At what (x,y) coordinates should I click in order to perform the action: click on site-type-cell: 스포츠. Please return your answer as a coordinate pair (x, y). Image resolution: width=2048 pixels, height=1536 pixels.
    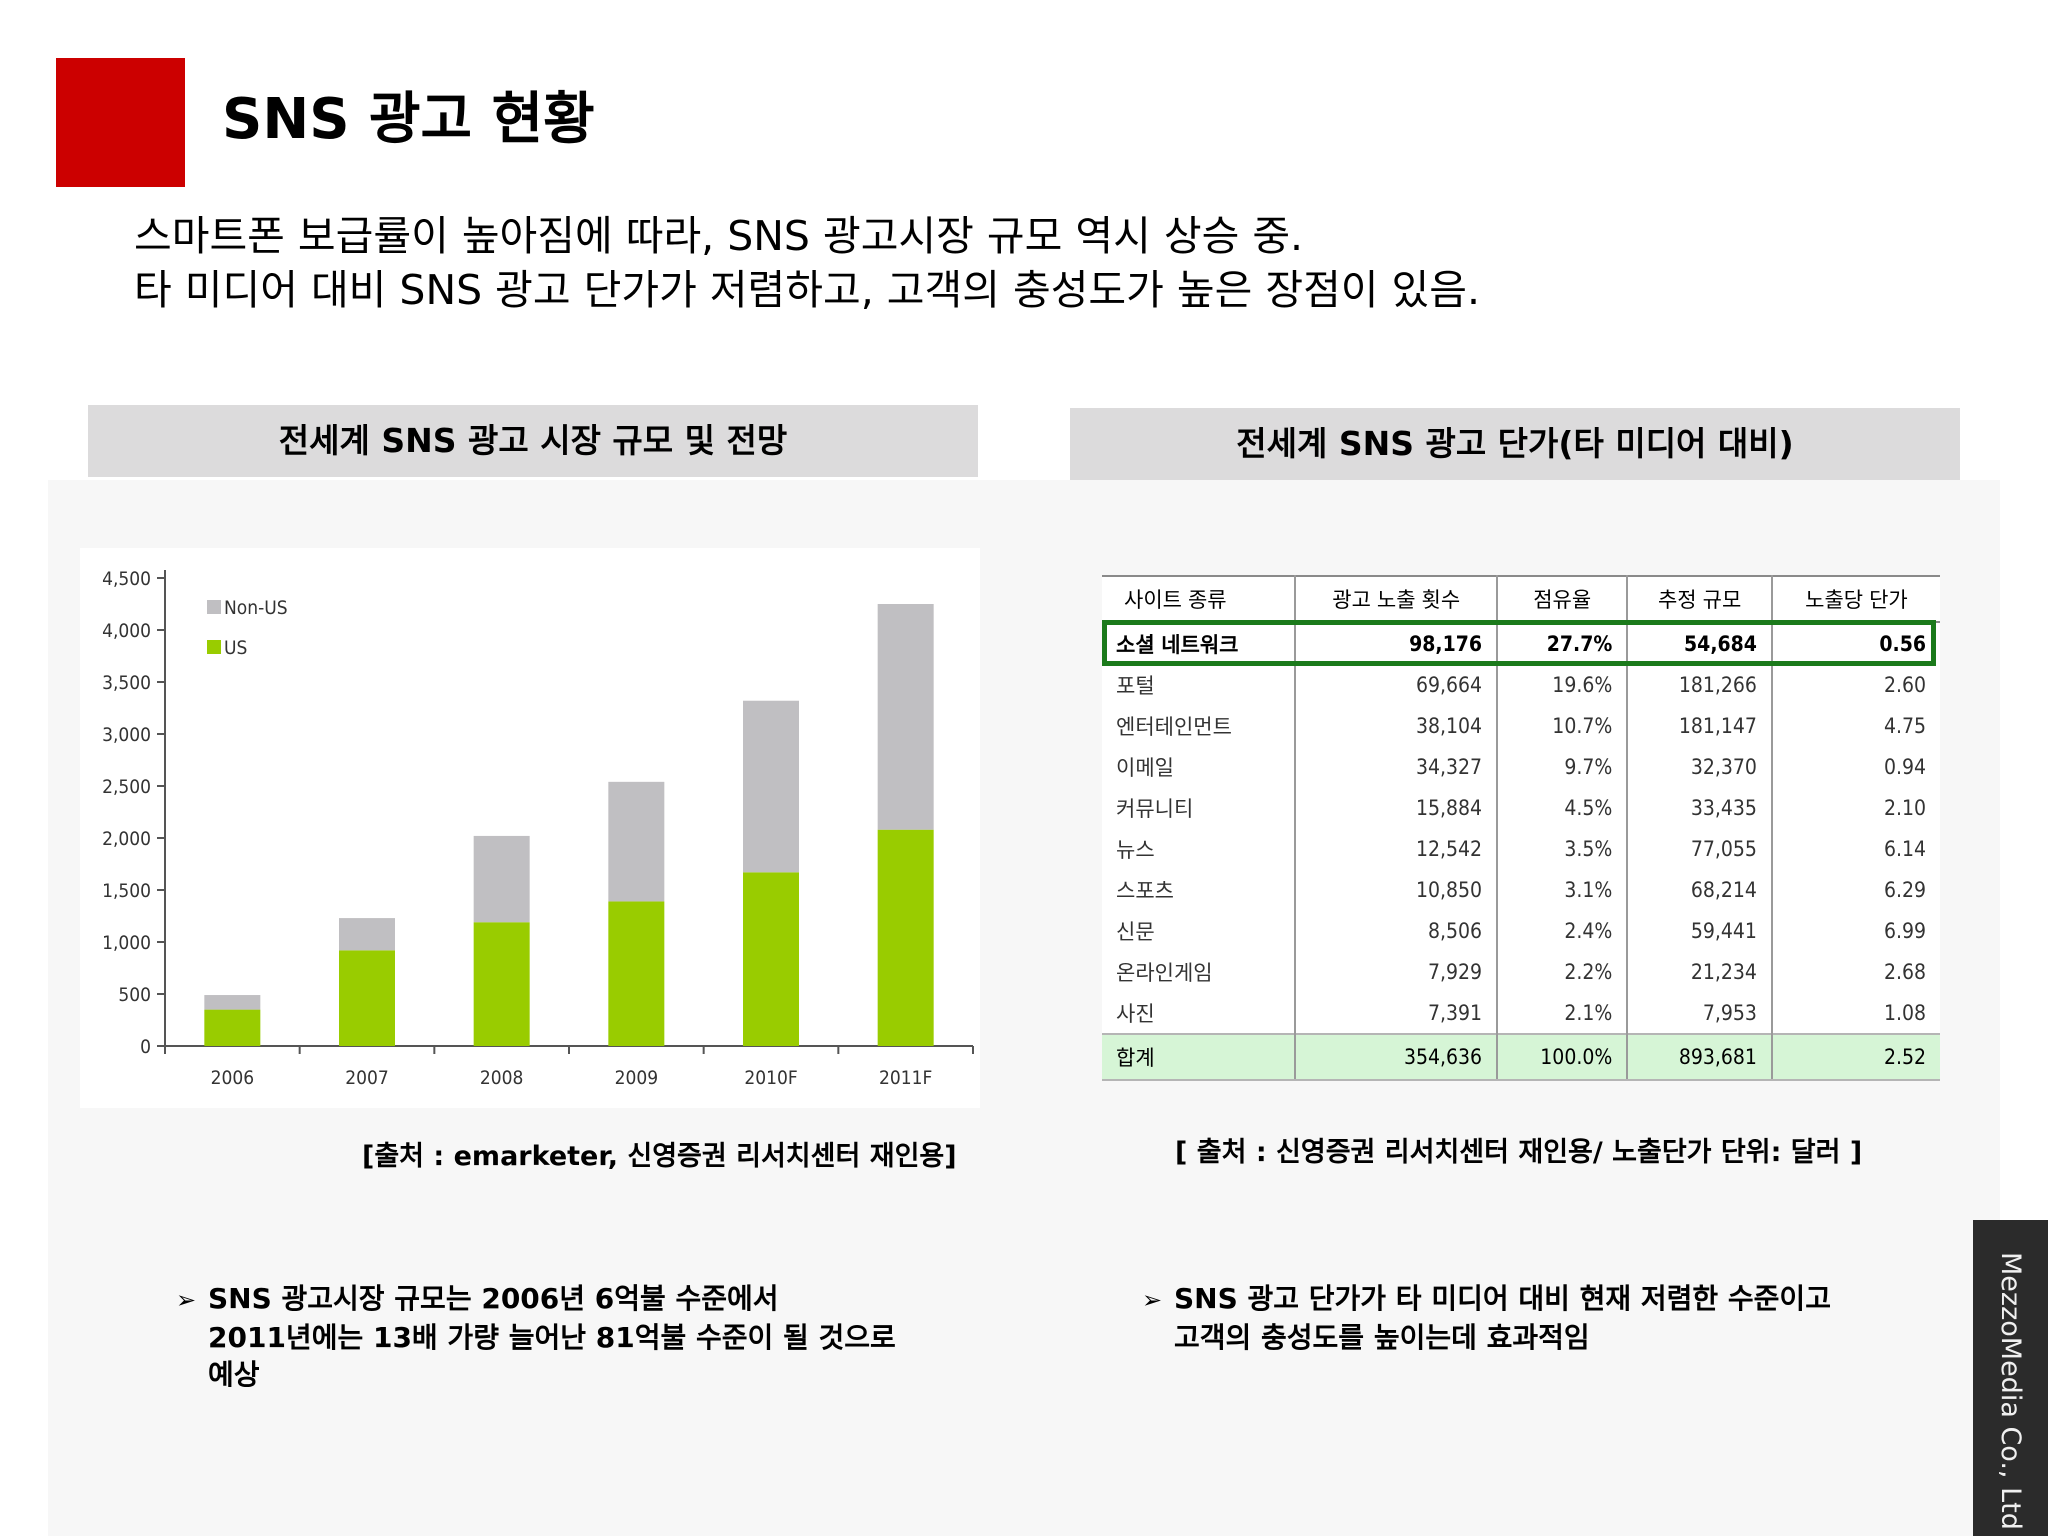
    Looking at the image, I should click on (1199, 889).